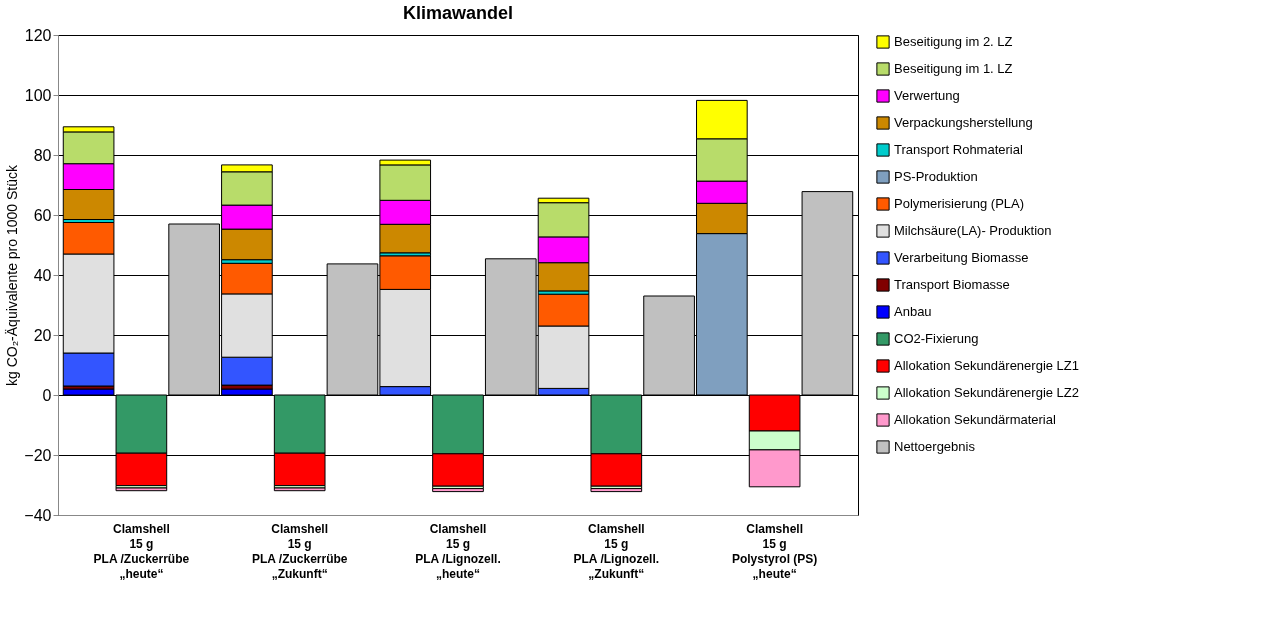  What do you see at coordinates (936, 176) in the screenshot?
I see `legend-label: PS-Produktion` at bounding box center [936, 176].